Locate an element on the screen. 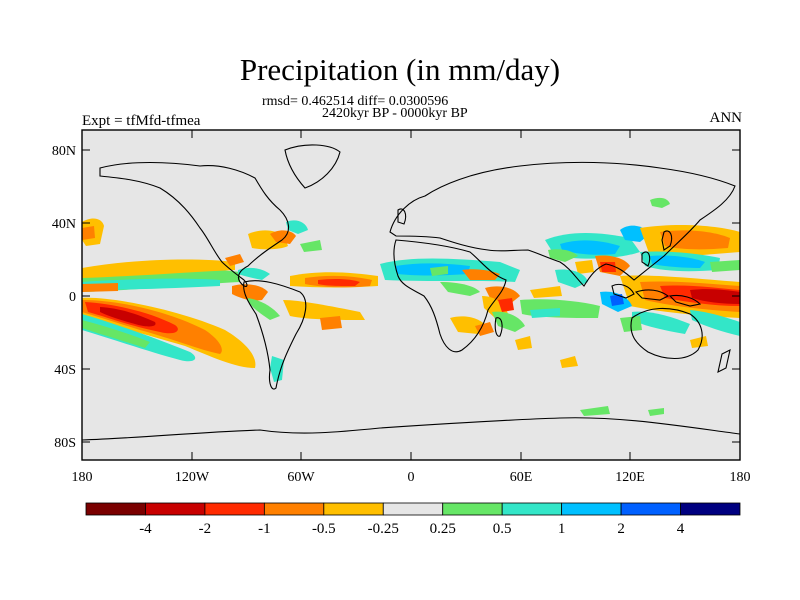  colorbar-label: 2 is located at coordinates (621, 529).